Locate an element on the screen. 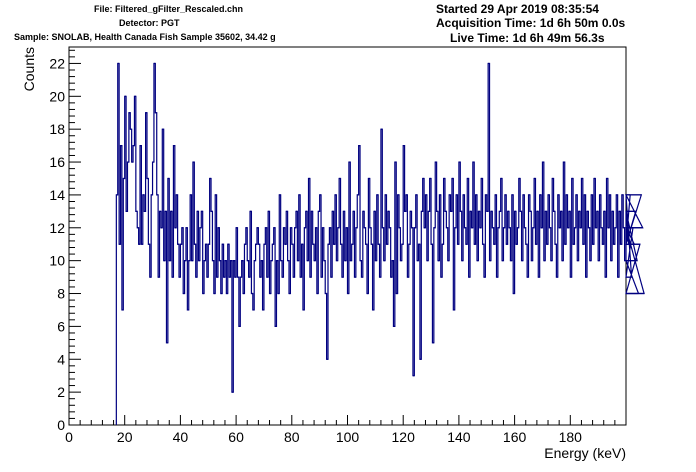 This screenshot has height=472, width=696. start-time-label: Started 29 Apr 2019 08:35:54 is located at coordinates (517, 9).